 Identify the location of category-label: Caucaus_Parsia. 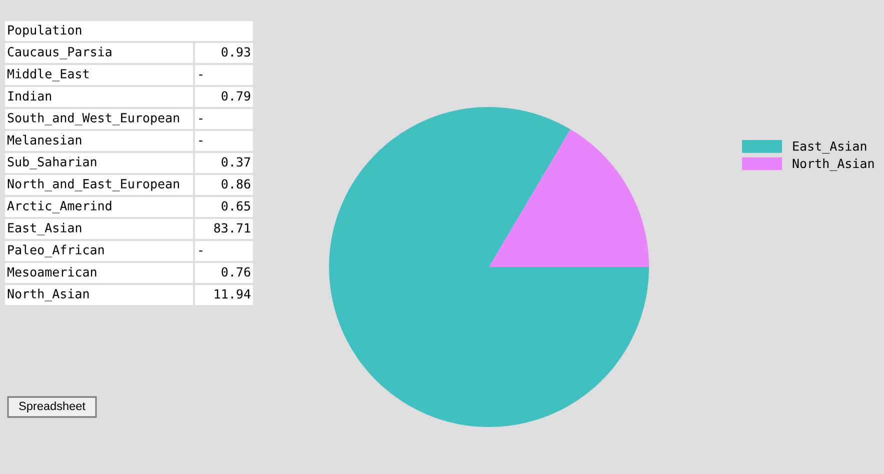
(60, 53).